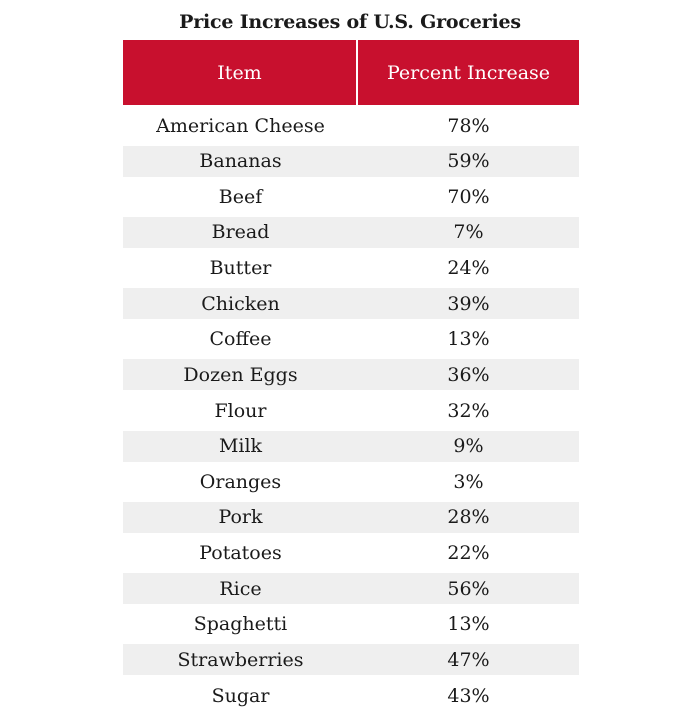 Image resolution: width=700 pixels, height=727 pixels. What do you see at coordinates (240, 303) in the screenshot?
I see `item-cell: Chicken` at bounding box center [240, 303].